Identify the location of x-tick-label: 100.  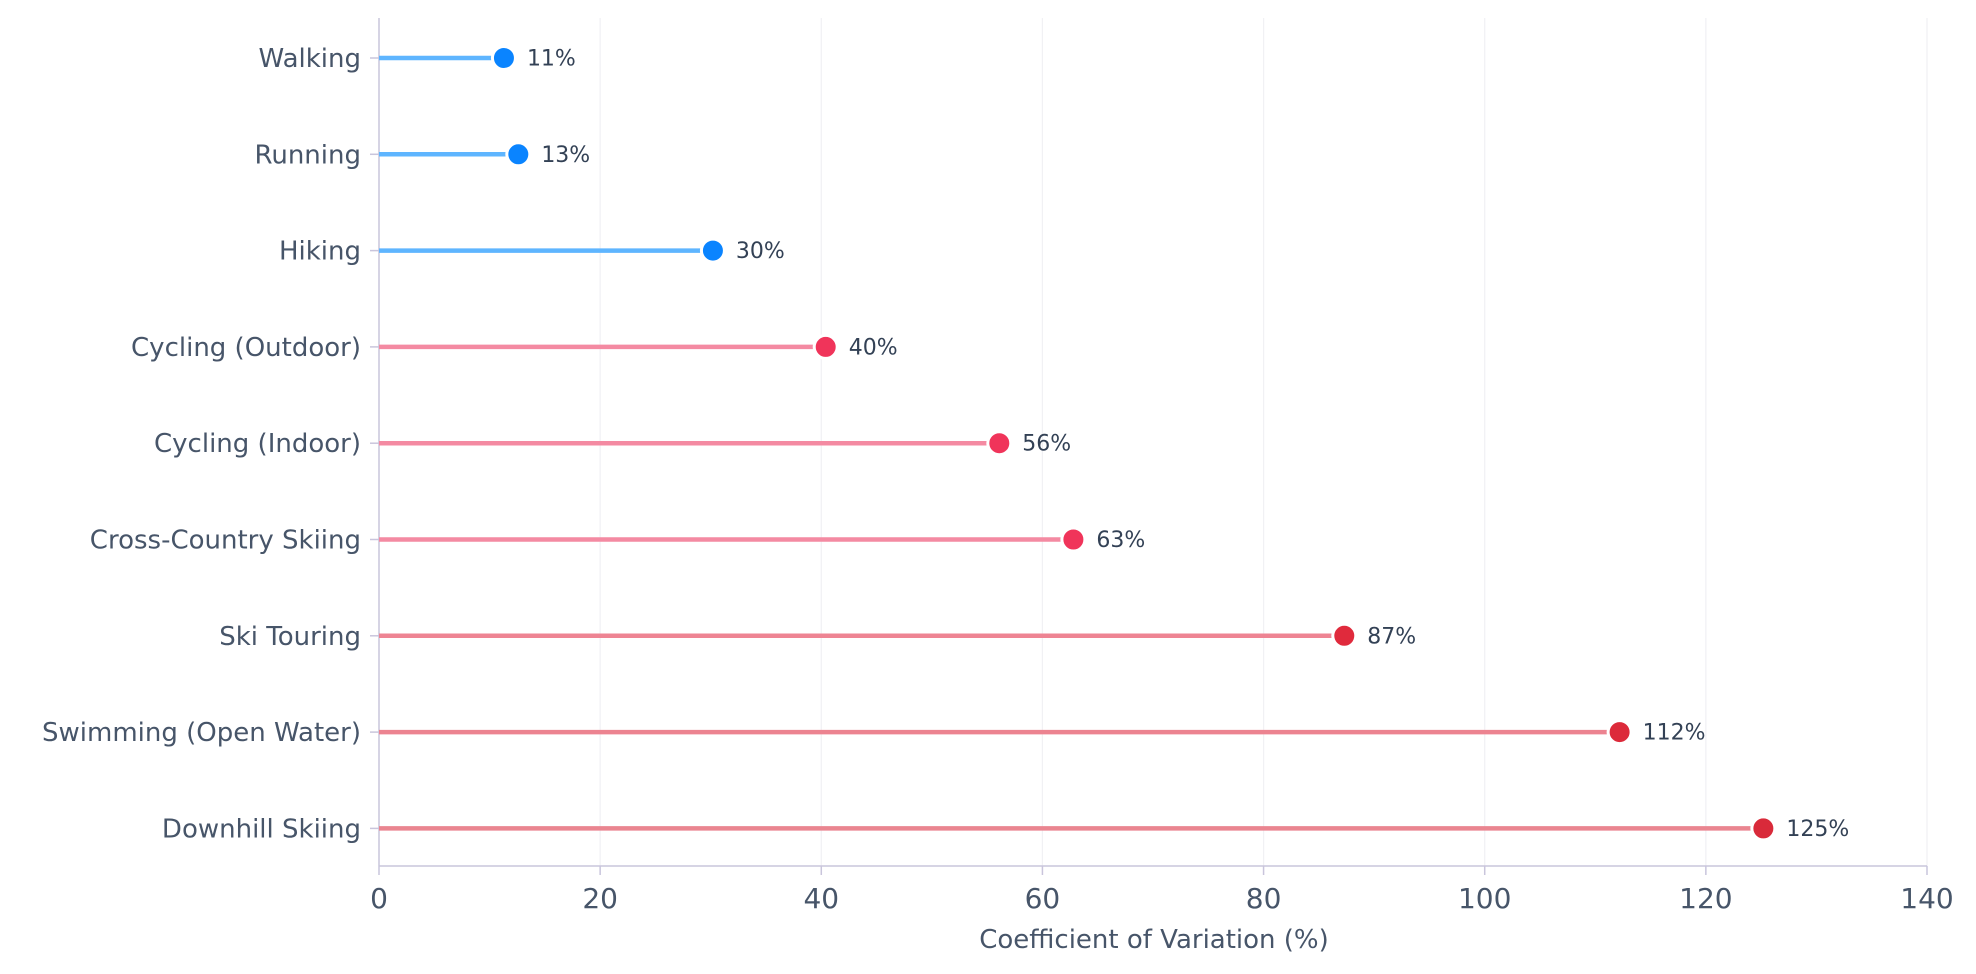
(1484, 898).